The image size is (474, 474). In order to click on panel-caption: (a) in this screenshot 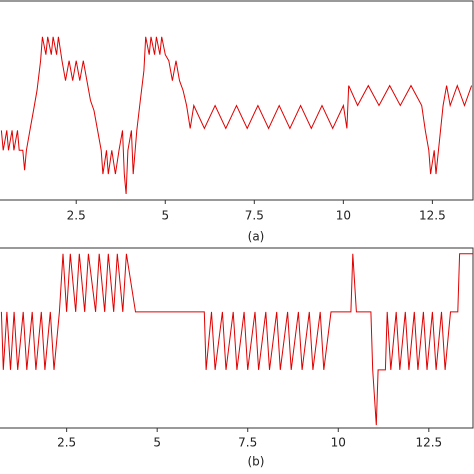, I will do `click(256, 237)`.